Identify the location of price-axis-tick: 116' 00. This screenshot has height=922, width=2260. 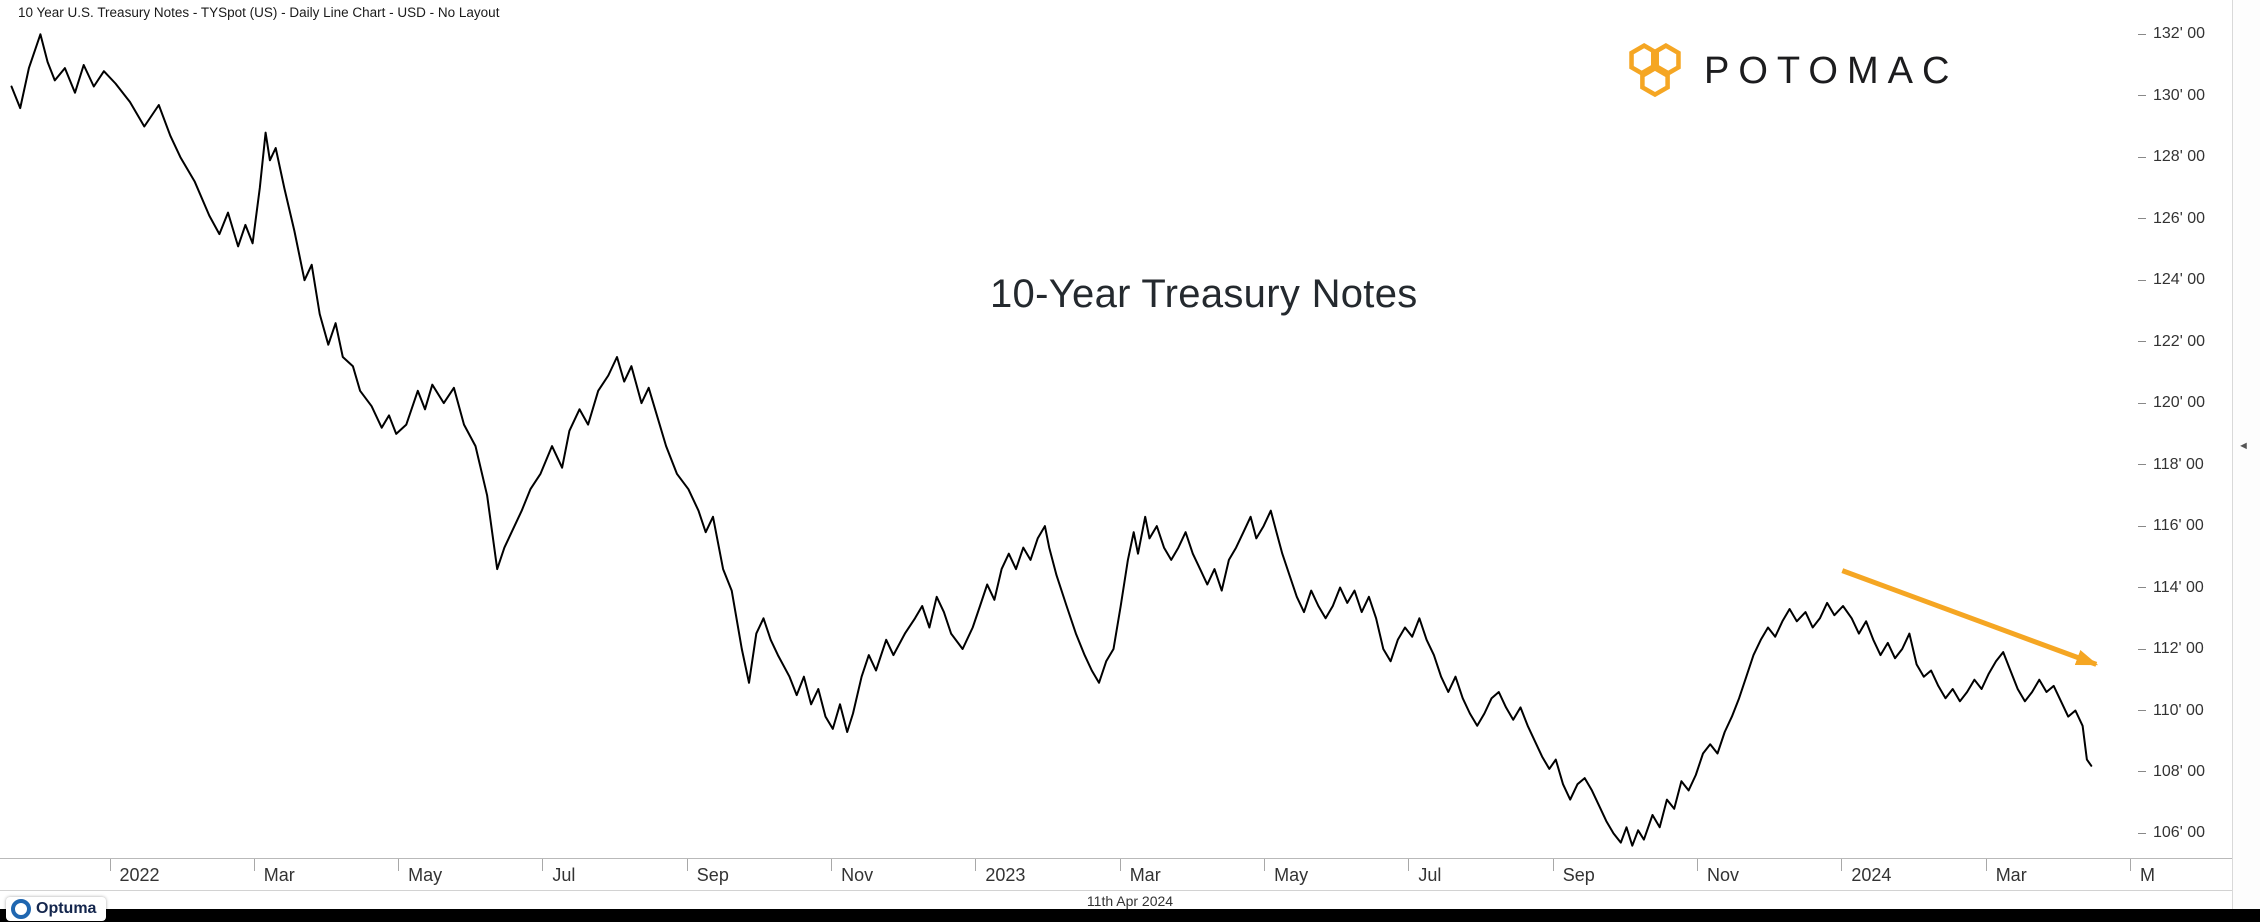
(2171, 526).